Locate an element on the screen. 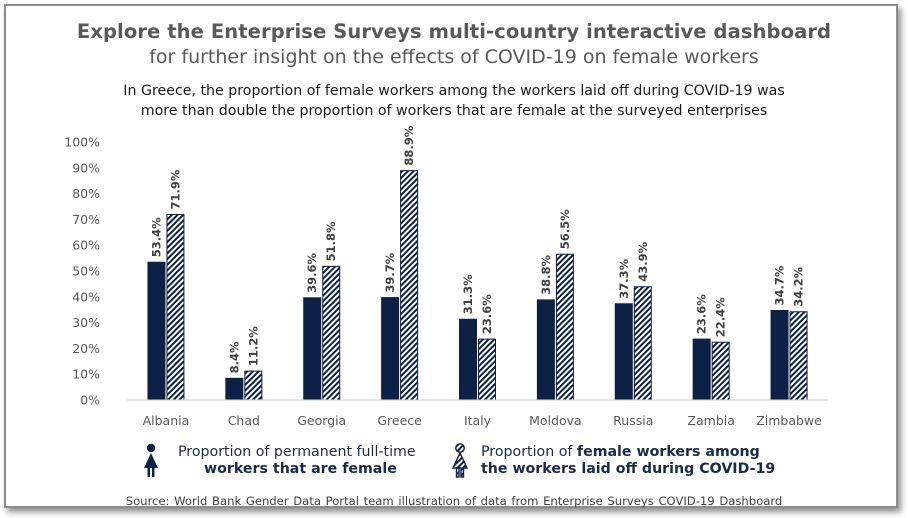  data-label: 51.8% is located at coordinates (331, 241).